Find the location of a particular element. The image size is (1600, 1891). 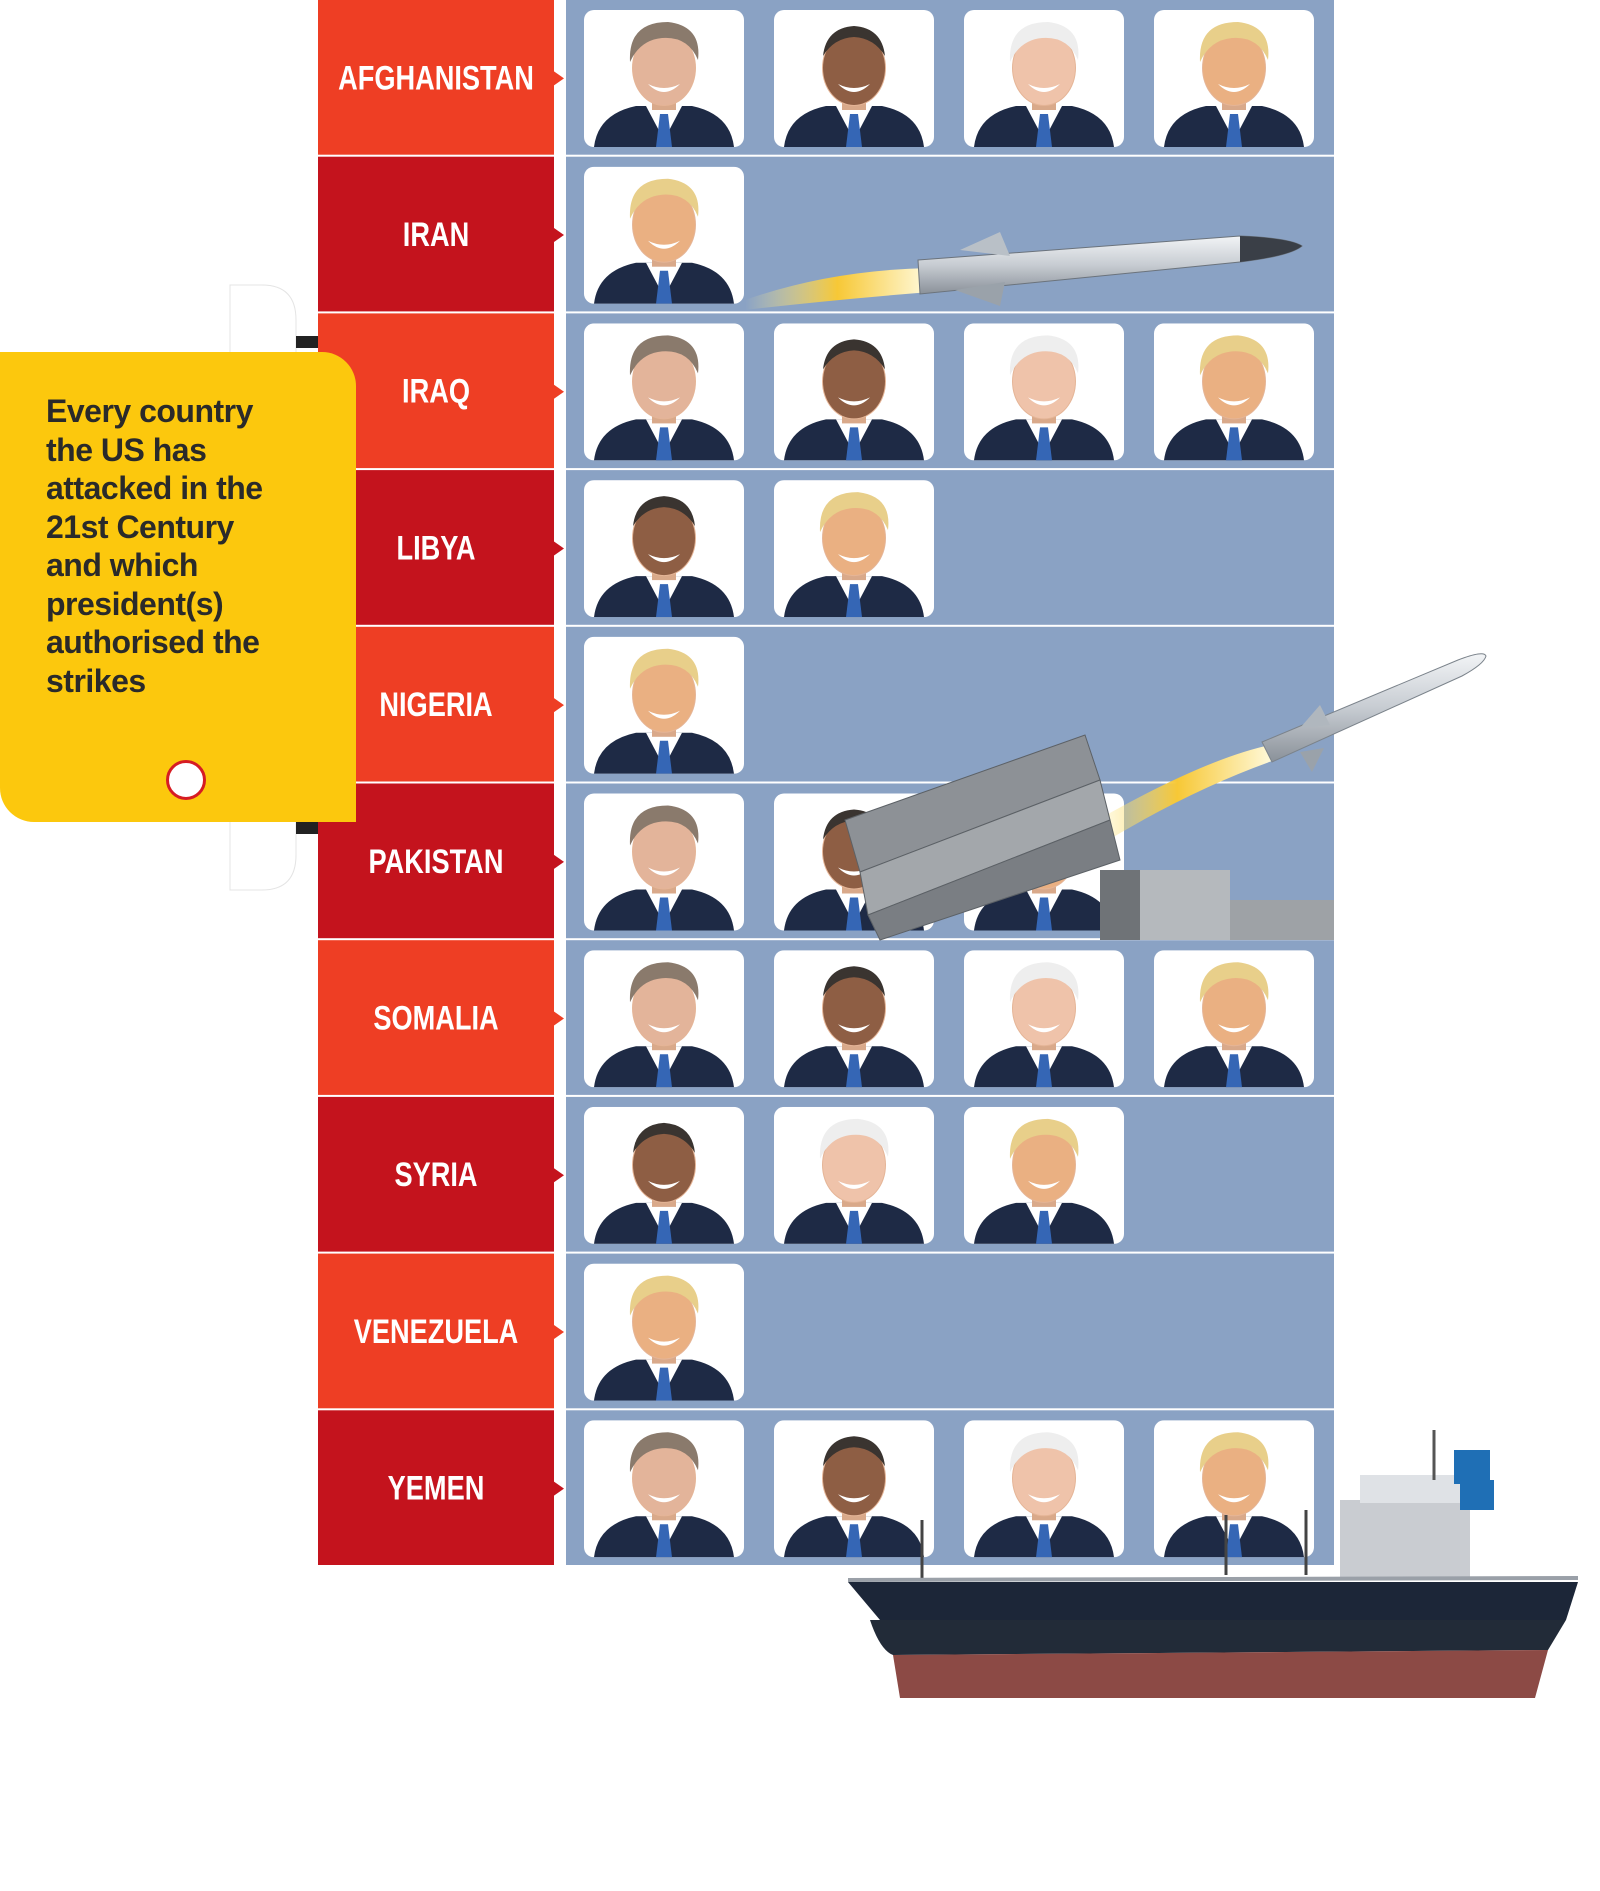

country-label: YEMEN is located at coordinates (436, 1488).